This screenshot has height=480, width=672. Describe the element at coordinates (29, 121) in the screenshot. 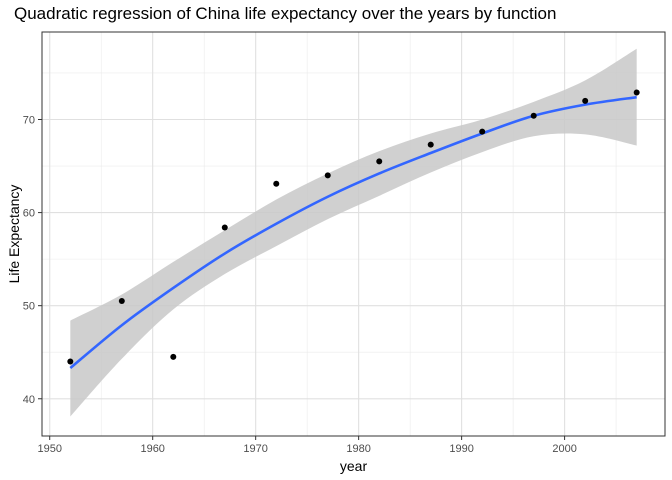

I see `y-tick-label: 70` at that location.